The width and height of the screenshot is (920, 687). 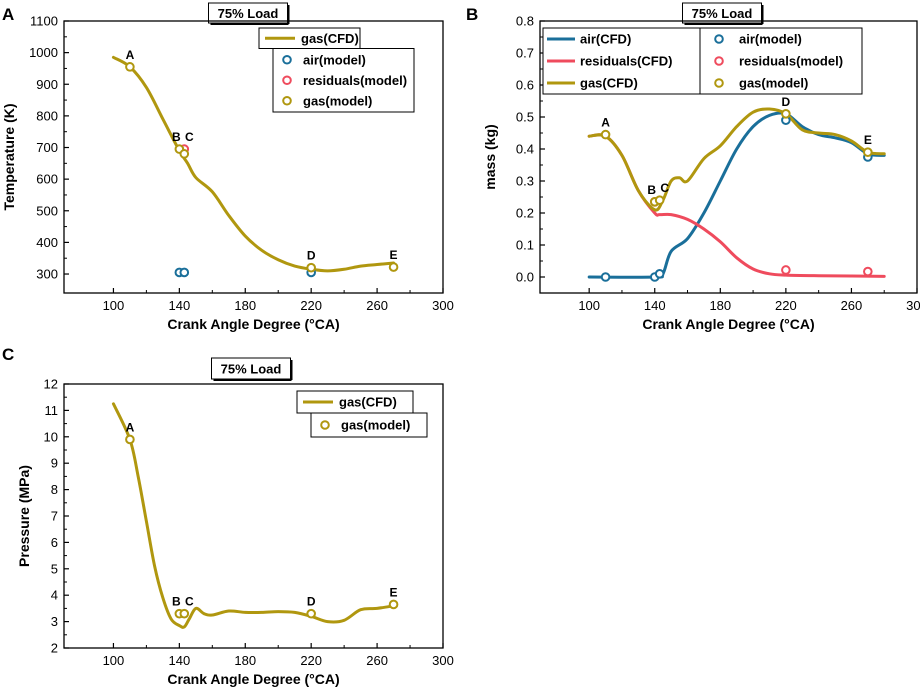 What do you see at coordinates (47, 84) in the screenshot?
I see `y-tick-label: 900` at bounding box center [47, 84].